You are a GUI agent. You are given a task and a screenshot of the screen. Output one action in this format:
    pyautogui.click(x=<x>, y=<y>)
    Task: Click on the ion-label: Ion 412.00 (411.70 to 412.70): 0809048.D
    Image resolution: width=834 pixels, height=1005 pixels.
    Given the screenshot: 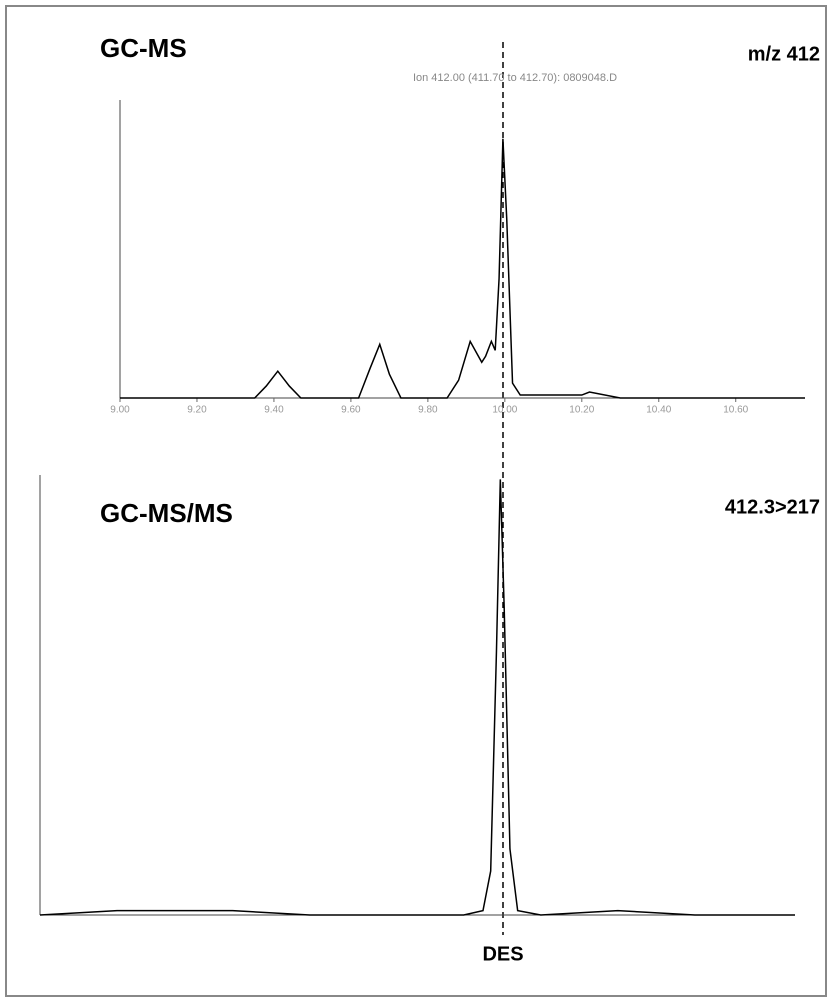 What is the action you would take?
    pyautogui.click(x=515, y=78)
    